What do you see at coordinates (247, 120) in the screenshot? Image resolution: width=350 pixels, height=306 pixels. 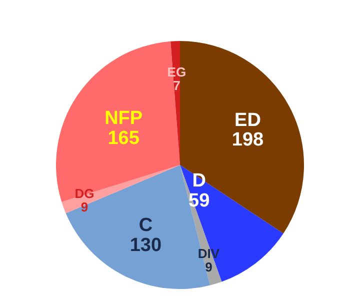 I see `slice-label: ED` at bounding box center [247, 120].